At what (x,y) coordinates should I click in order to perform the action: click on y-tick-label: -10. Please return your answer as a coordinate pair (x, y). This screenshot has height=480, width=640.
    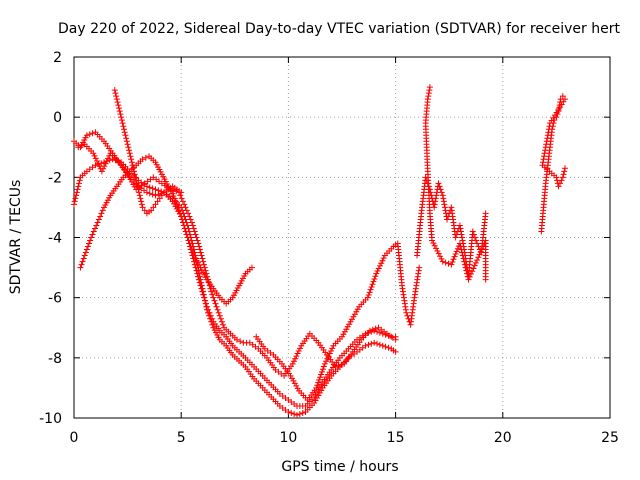
    Looking at the image, I should click on (50, 419).